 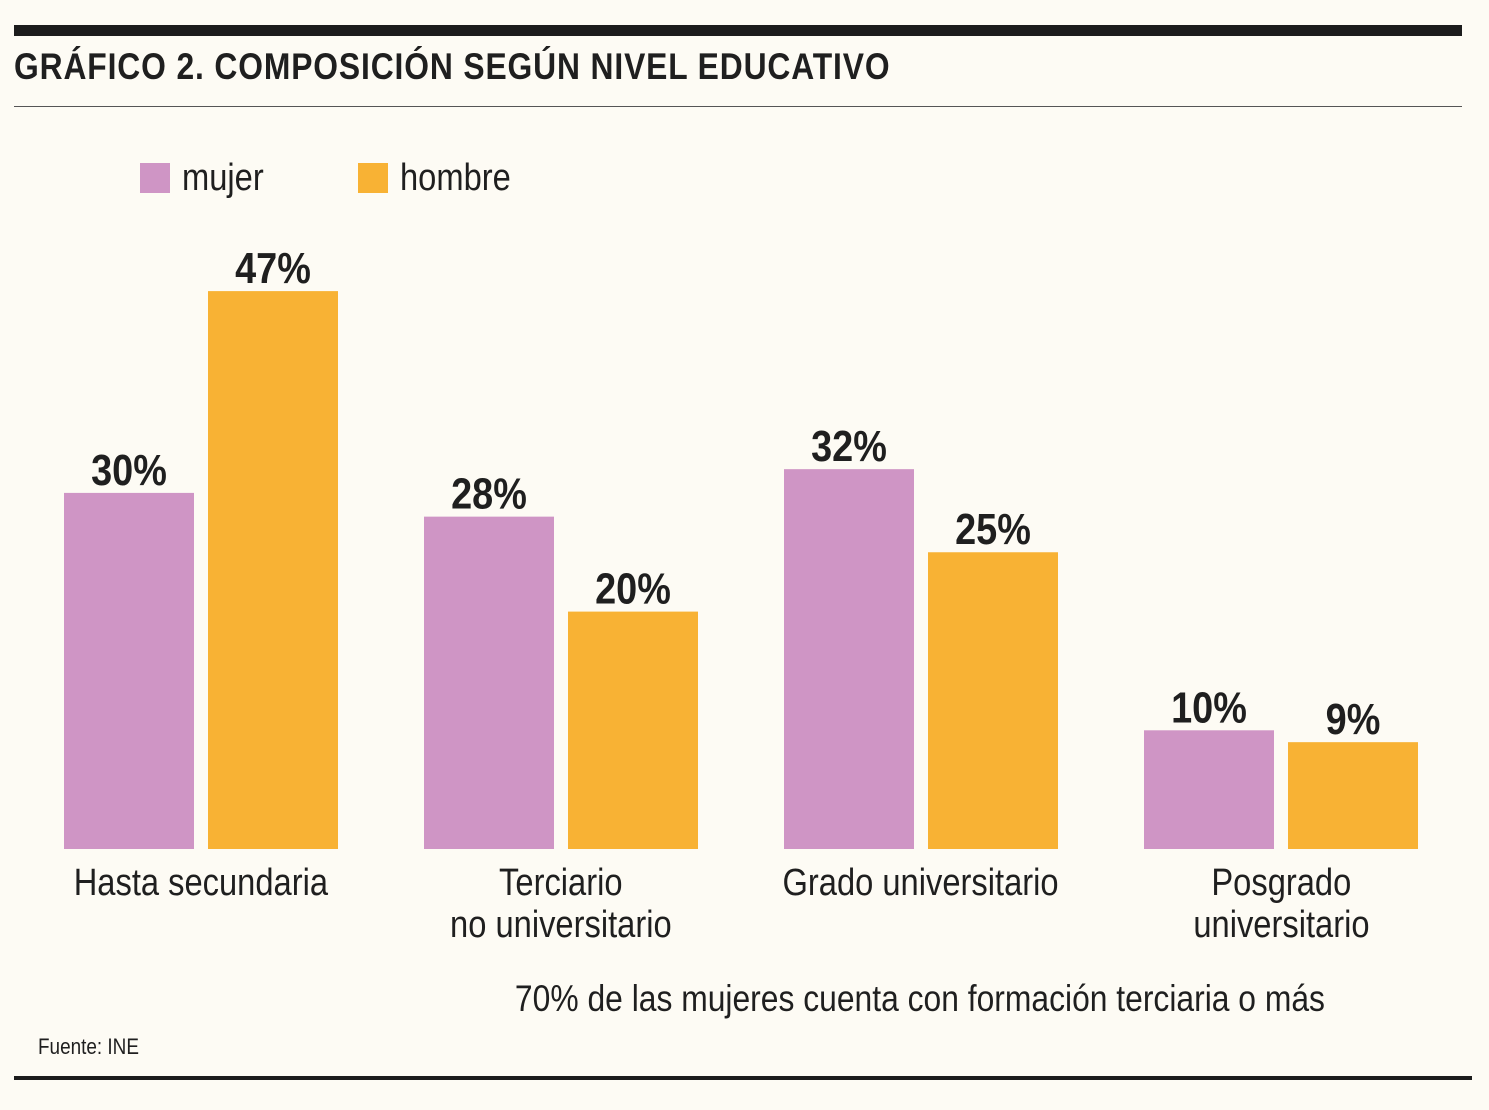 What do you see at coordinates (455, 177) in the screenshot?
I see `legend-label-hombre: hombre` at bounding box center [455, 177].